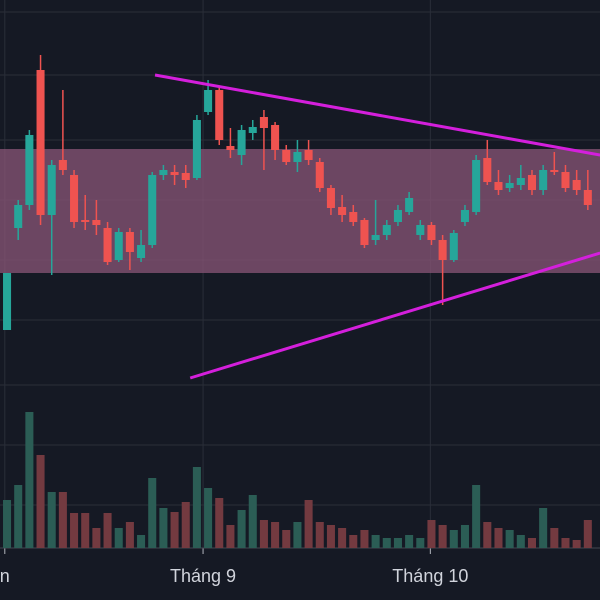 The height and width of the screenshot is (600, 600). I want to click on x-tick-label: n, so click(5, 576).